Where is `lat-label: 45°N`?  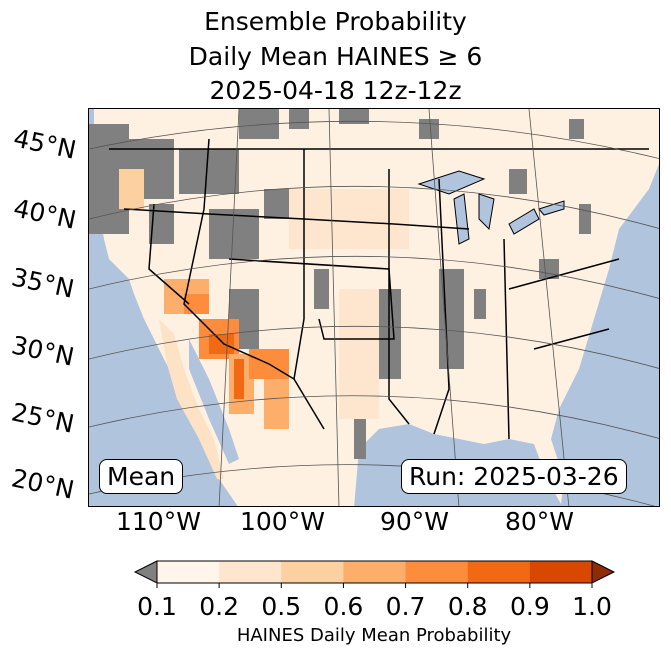 lat-label: 45°N is located at coordinates (44, 144).